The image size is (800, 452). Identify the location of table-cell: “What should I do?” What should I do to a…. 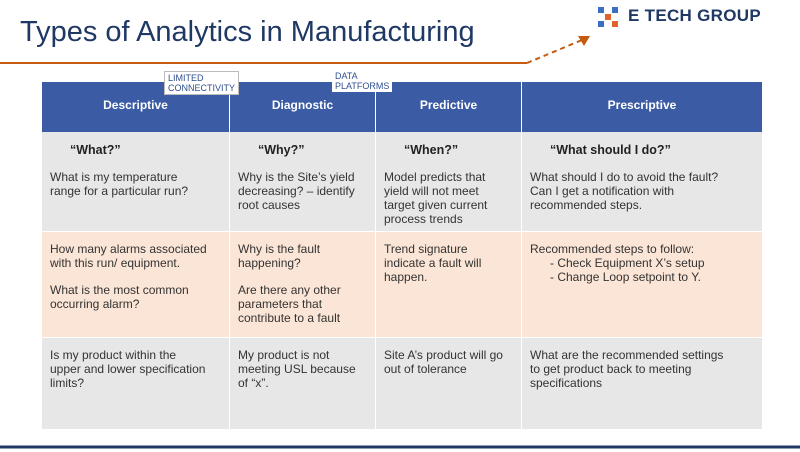
(642, 181).